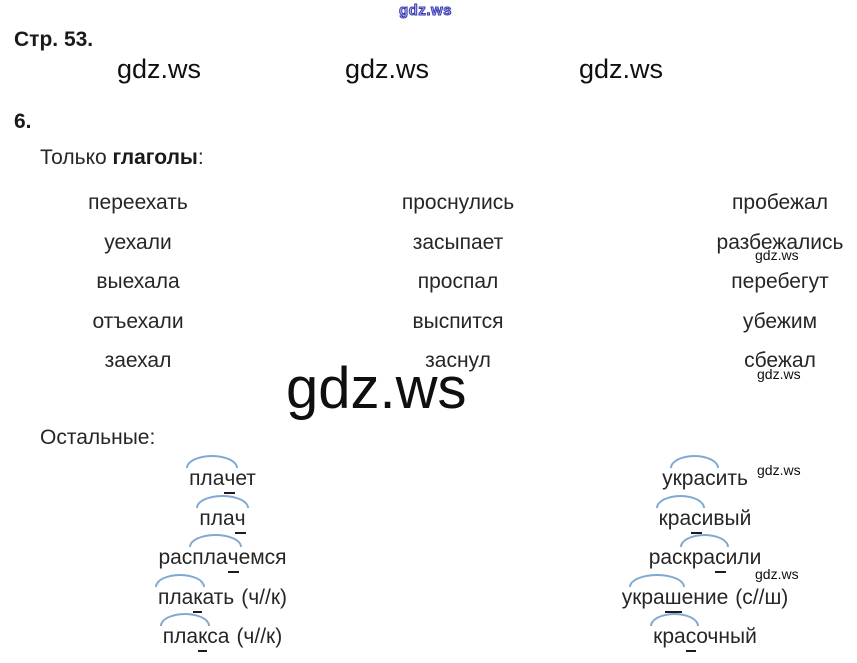 This screenshot has height=663, width=857. What do you see at coordinates (458, 321) in the screenshot?
I see `verb-word: выспится` at bounding box center [458, 321].